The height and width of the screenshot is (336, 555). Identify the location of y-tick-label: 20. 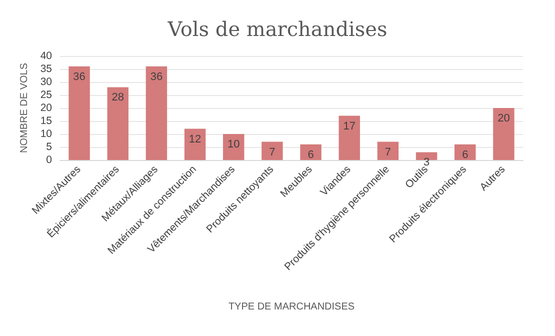
(46, 108).